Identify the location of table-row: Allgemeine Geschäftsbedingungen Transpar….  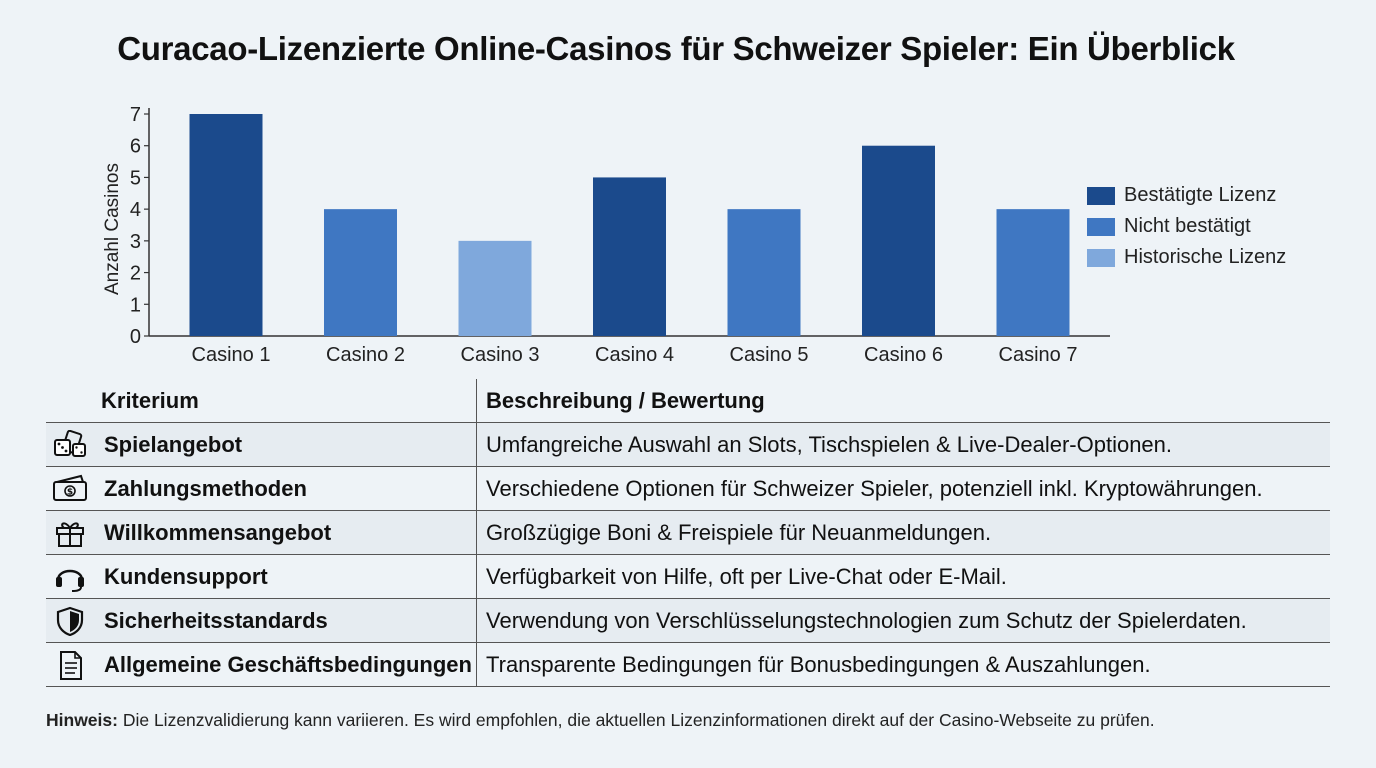
(688, 664).